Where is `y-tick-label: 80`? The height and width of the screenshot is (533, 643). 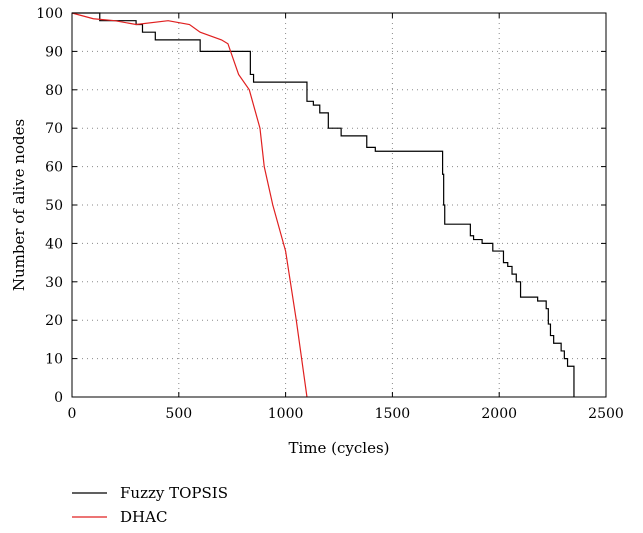
y-tick-label: 80 is located at coordinates (54, 91).